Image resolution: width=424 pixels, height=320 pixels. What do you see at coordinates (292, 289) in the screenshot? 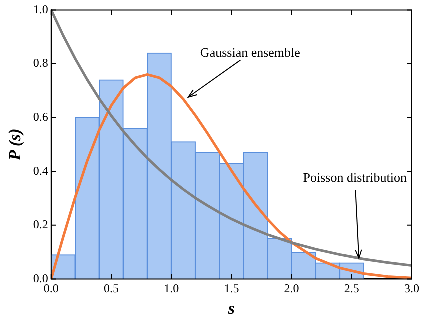
I see `x-tick-label: 2.0` at bounding box center [292, 289].